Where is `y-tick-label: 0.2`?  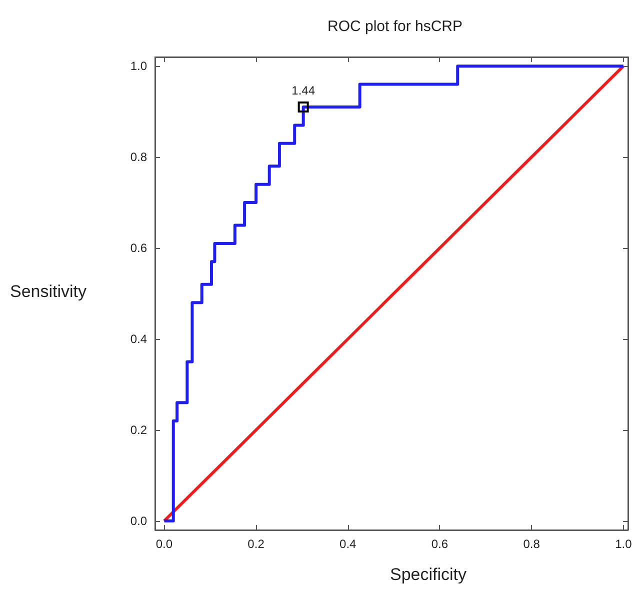 y-tick-label: 0.2 is located at coordinates (139, 429).